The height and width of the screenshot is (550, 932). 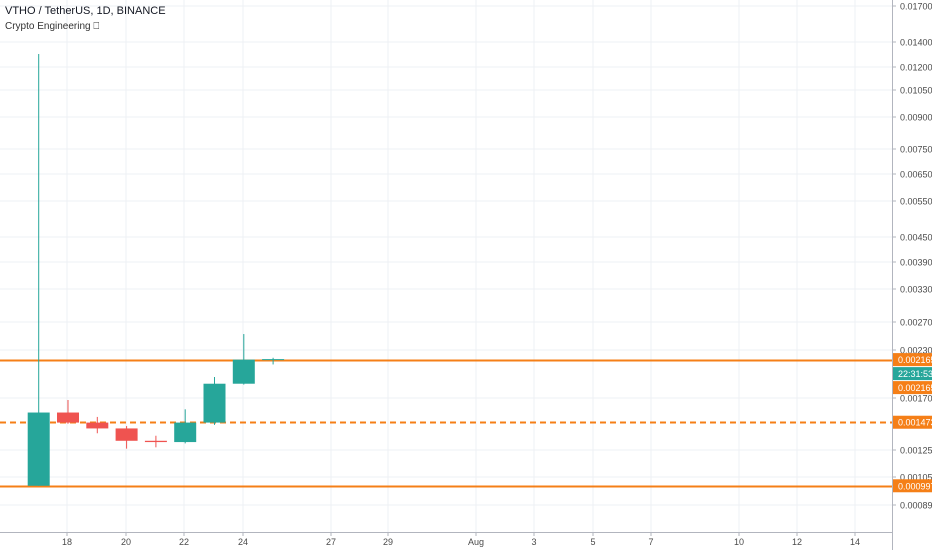 What do you see at coordinates (916, 506) in the screenshot?
I see `price-tick-label: 0.000890` at bounding box center [916, 506].